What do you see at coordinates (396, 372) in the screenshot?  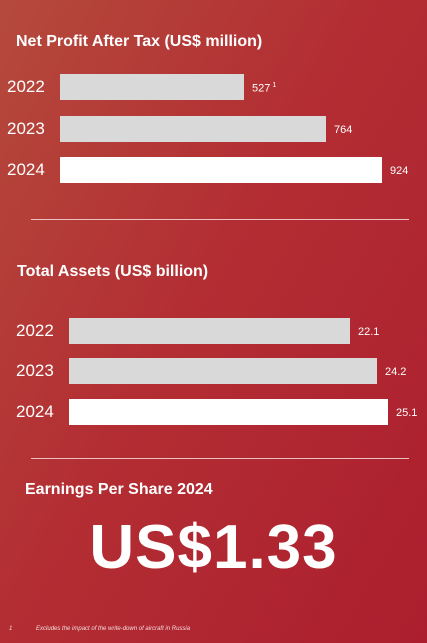 I see `assets-value-label: 24.2` at bounding box center [396, 372].